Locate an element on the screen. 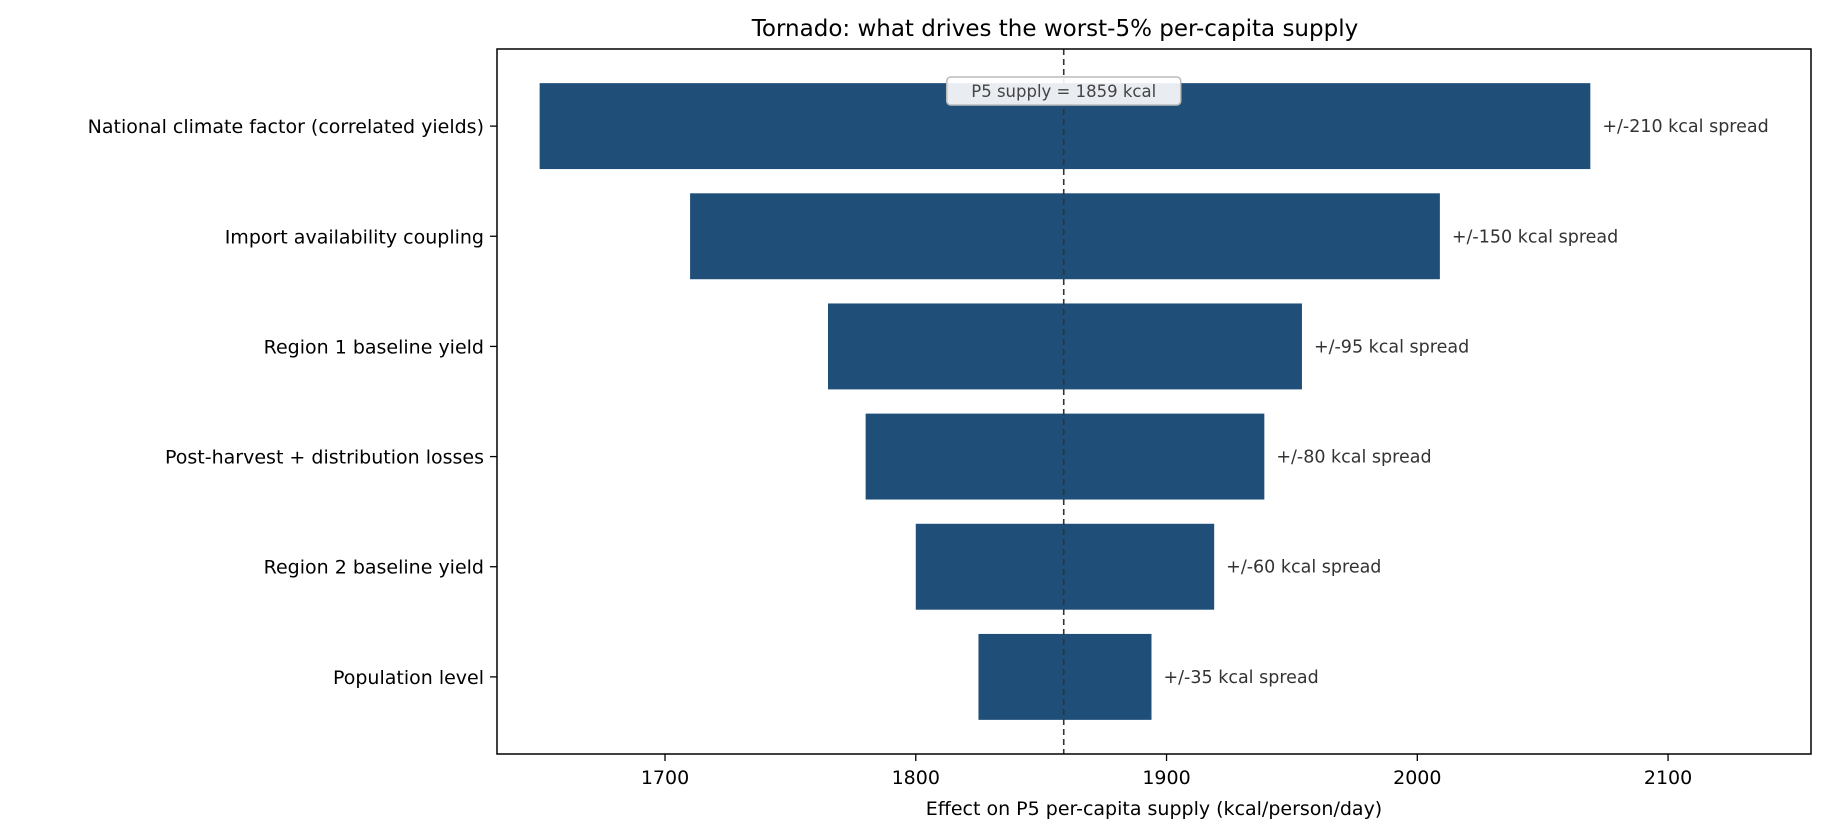  y-tick-label: Import availability coupling is located at coordinates (354, 237).